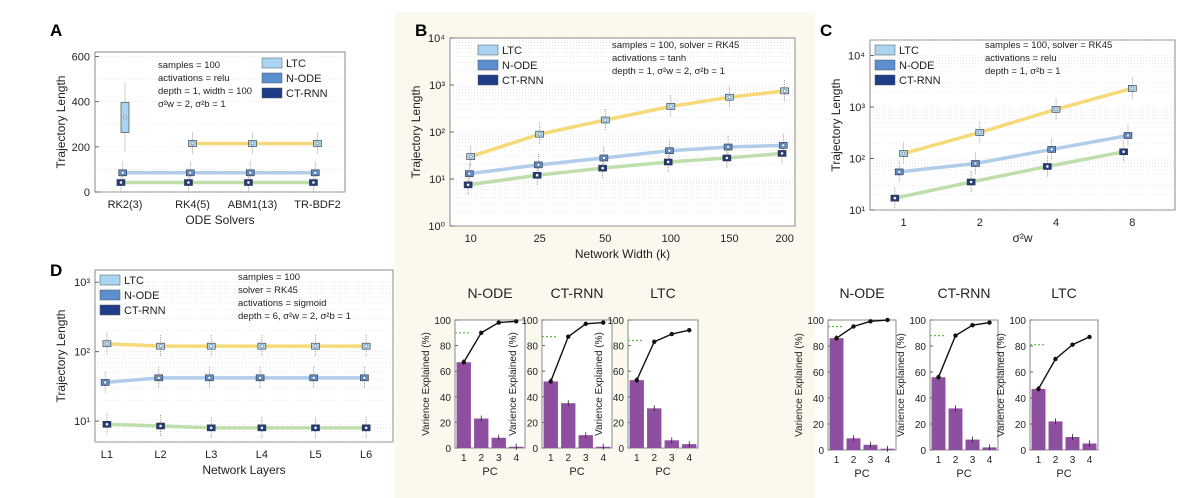  Describe the element at coordinates (533, 423) in the screenshot. I see `pca-panel-2-y-tick-label: 20` at that location.